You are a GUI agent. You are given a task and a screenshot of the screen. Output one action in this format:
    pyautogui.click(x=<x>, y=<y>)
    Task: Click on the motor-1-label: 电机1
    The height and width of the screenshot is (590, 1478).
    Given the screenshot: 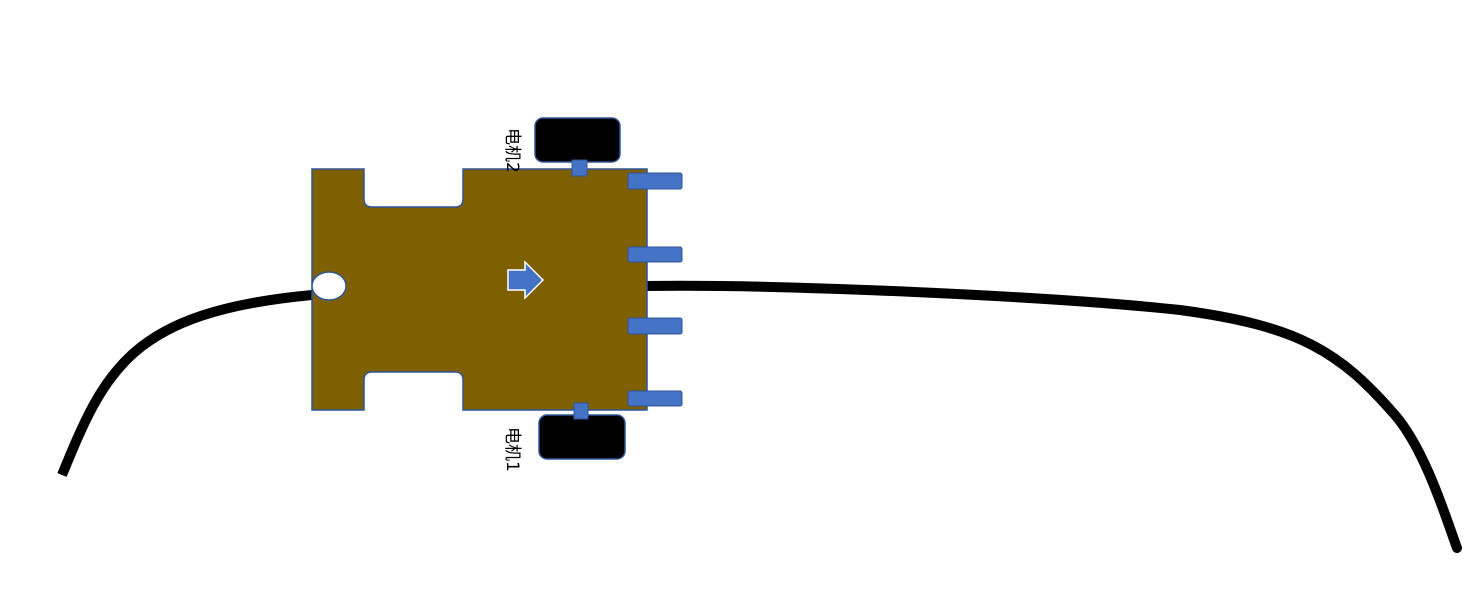 What is the action you would take?
    pyautogui.click(x=512, y=449)
    